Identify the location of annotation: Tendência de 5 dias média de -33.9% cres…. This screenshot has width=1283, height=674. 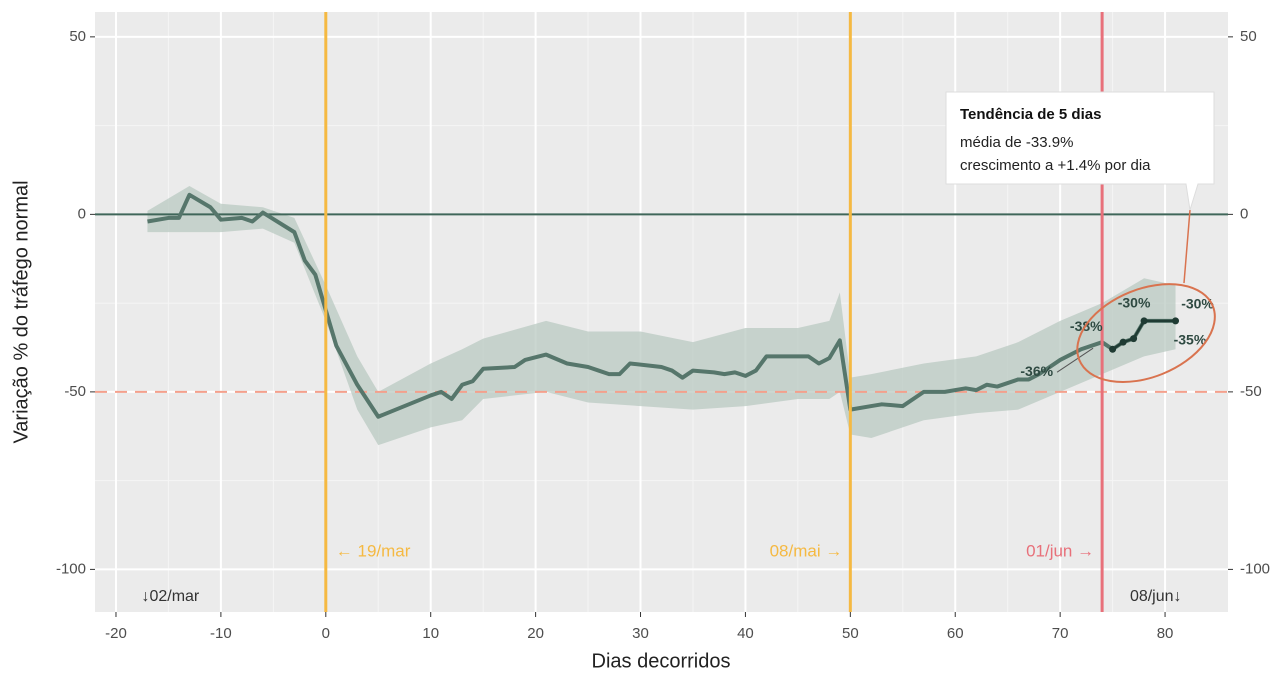
(1080, 151).